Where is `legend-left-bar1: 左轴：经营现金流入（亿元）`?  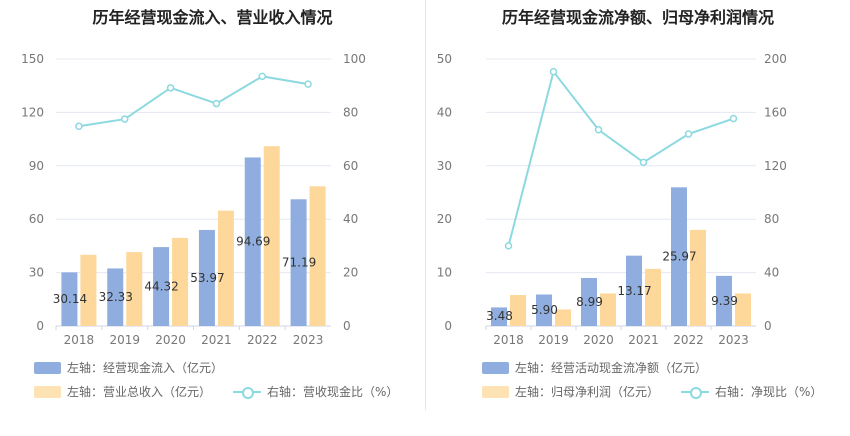
legend-left-bar1: 左轴：经营现金流入（亿元） is located at coordinates (128, 367).